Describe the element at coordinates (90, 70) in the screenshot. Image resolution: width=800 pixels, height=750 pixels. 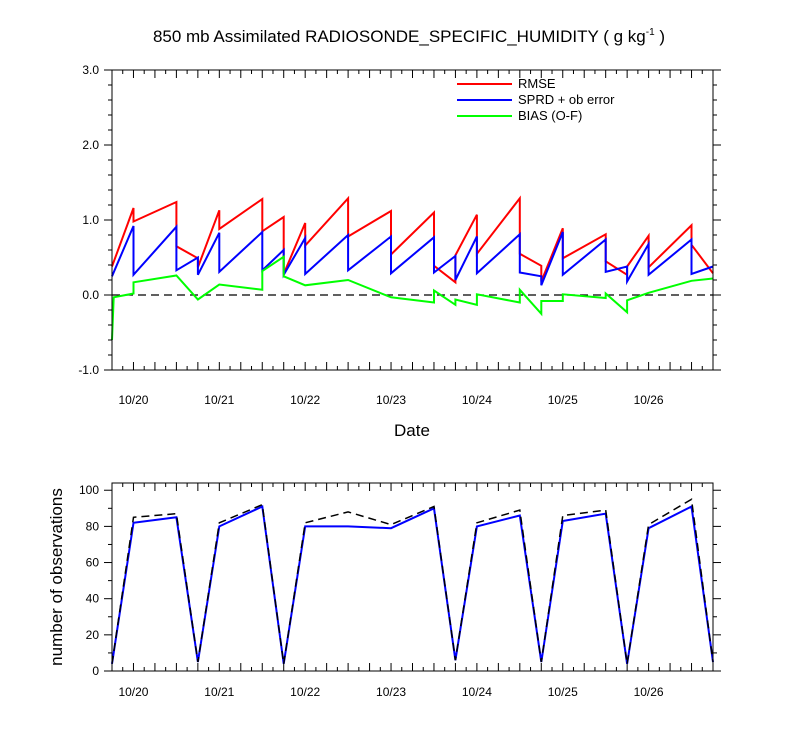
I see `top-y-tick-label: 3.0` at that location.